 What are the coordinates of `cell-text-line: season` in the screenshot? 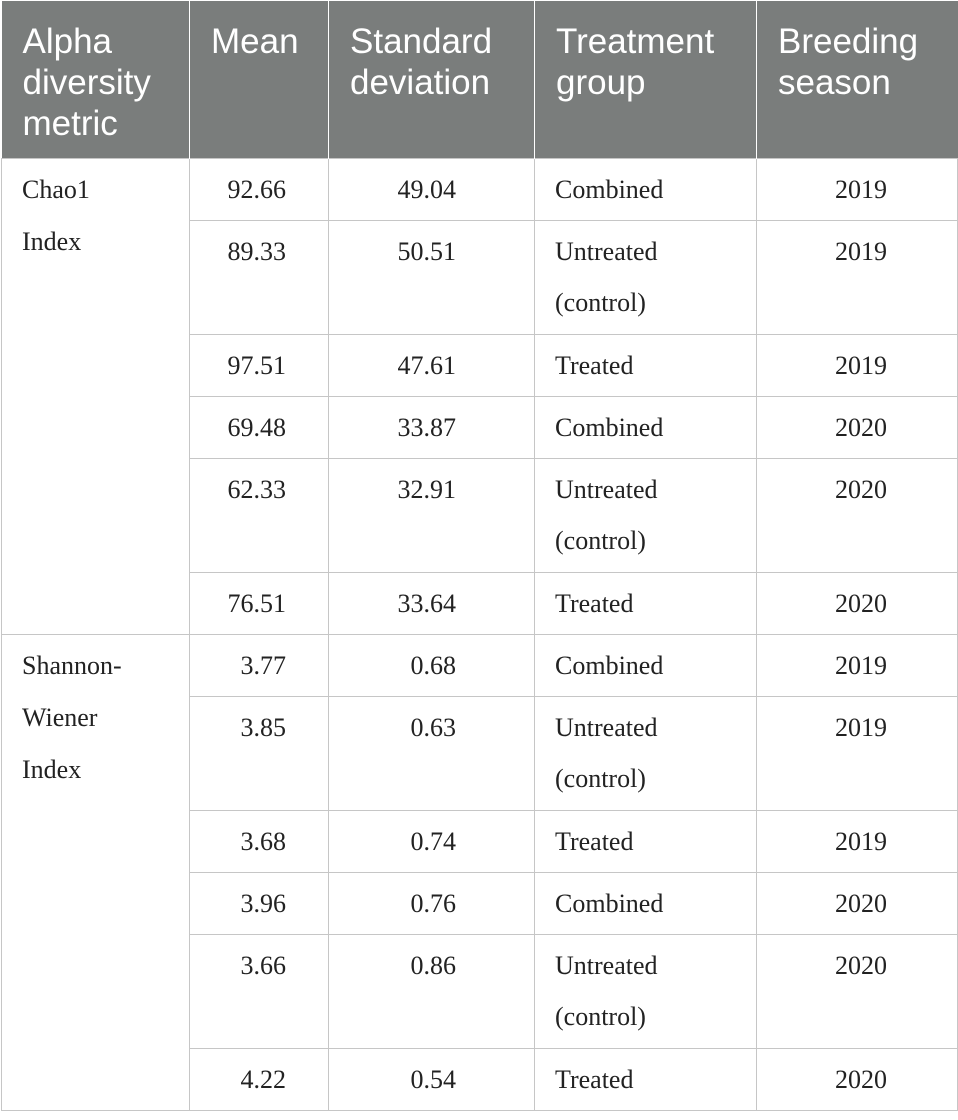 It's located at (834, 82).